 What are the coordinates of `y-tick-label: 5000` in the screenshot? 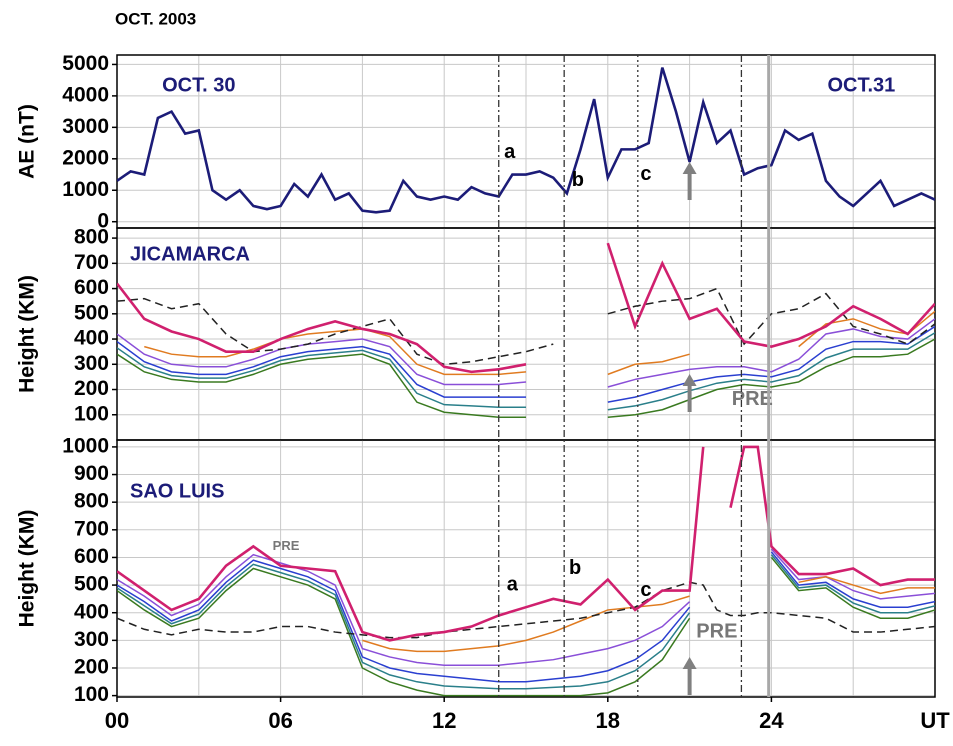 It's located at (85, 63).